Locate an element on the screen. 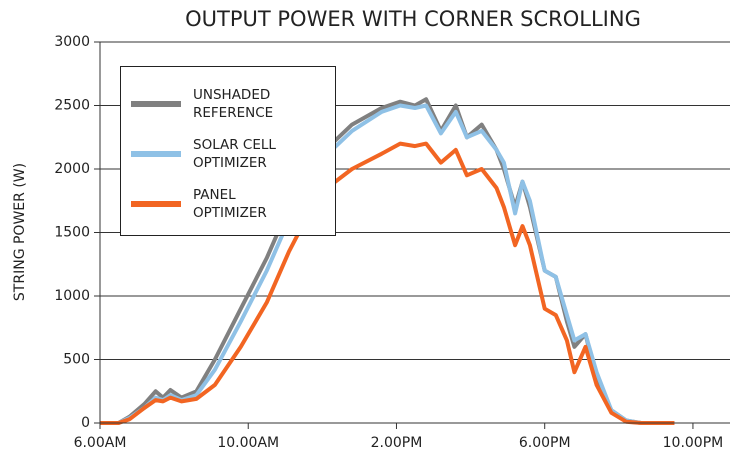 This screenshot has height=457, width=732. x-tick-label: 2.00PM is located at coordinates (397, 443).